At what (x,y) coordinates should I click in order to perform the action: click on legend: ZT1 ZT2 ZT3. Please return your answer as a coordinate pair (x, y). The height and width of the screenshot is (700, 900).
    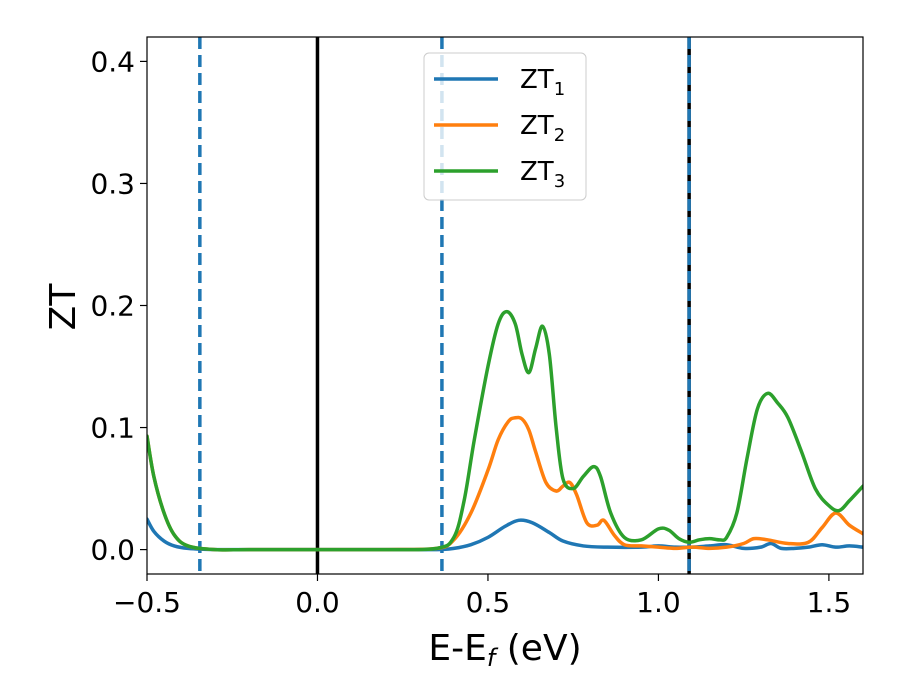
    Looking at the image, I should click on (505, 126).